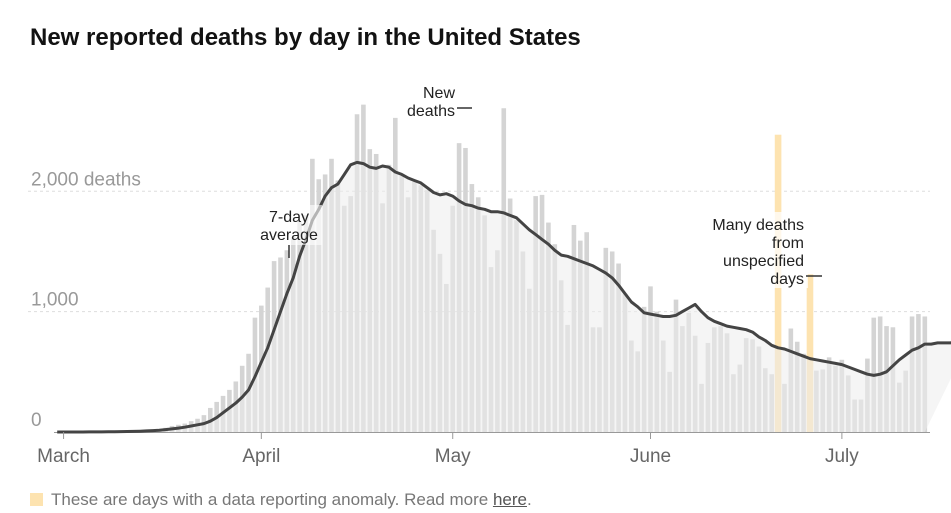 This screenshot has height=513, width=951. I want to click on annotation-new-deaths: New deaths, so click(439, 102).